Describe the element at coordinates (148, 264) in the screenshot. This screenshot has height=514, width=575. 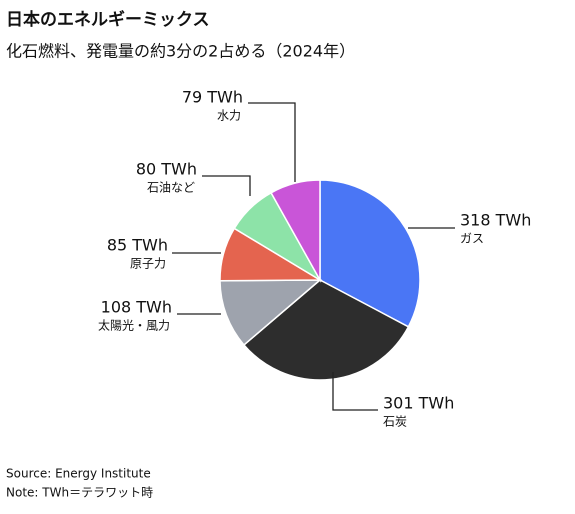
I see `category-label: 原子力` at that location.